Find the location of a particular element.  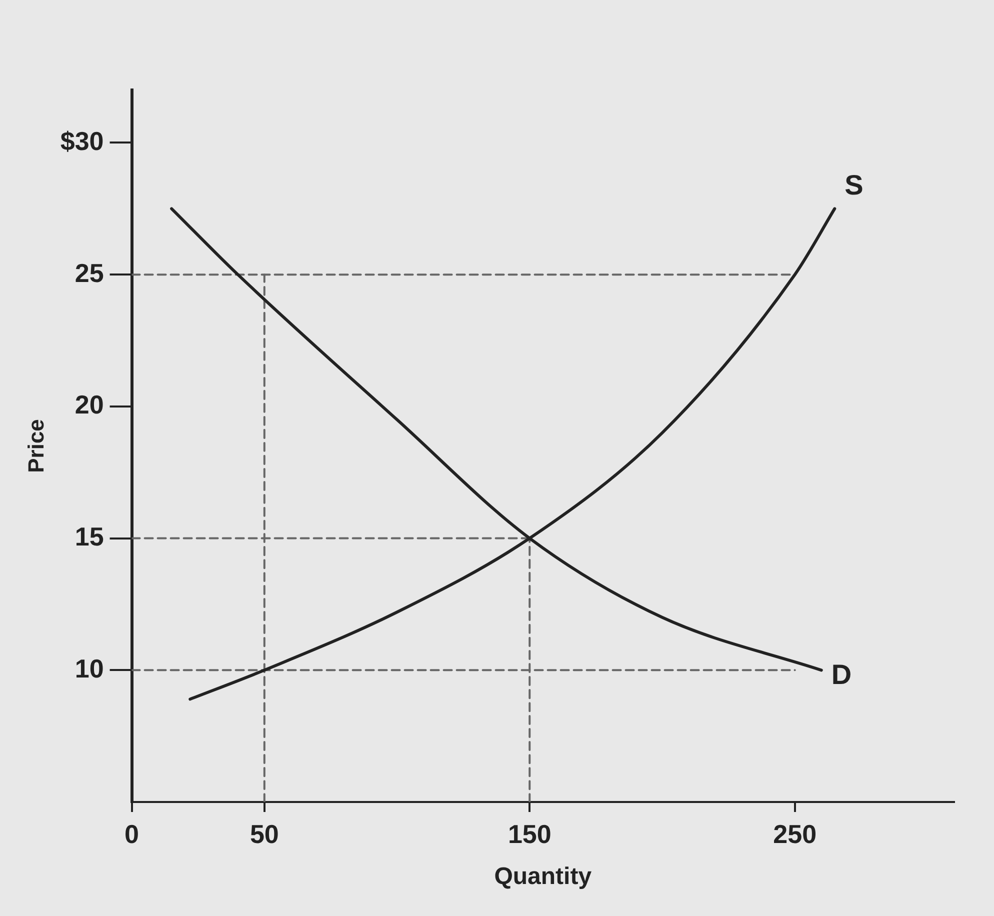

y-tick-label: 15 is located at coordinates (89, 536).